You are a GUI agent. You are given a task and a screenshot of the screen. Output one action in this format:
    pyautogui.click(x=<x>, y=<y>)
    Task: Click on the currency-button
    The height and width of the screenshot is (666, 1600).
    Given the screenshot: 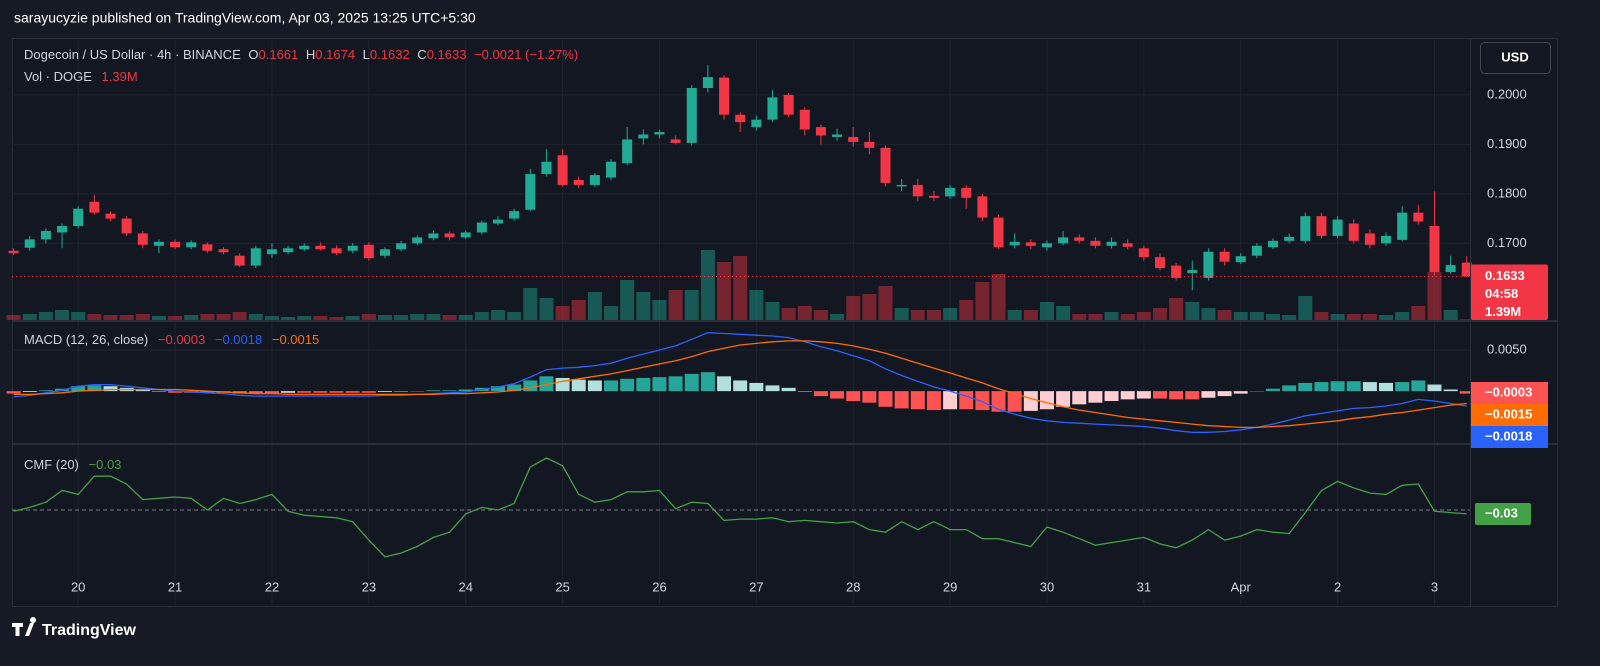 What is the action you would take?
    pyautogui.click(x=1515, y=58)
    